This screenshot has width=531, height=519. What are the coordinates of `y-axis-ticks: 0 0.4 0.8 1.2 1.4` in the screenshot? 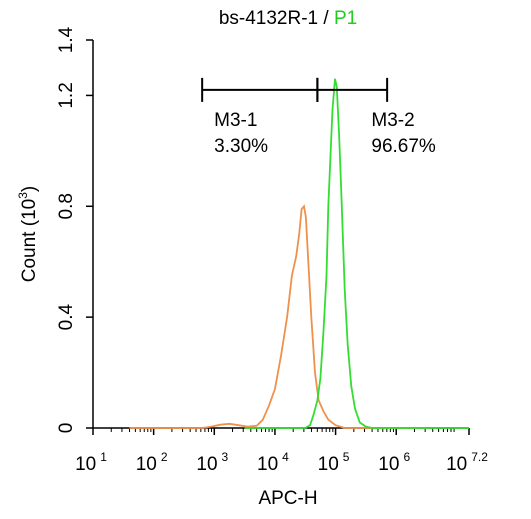 It's located at (74, 229).